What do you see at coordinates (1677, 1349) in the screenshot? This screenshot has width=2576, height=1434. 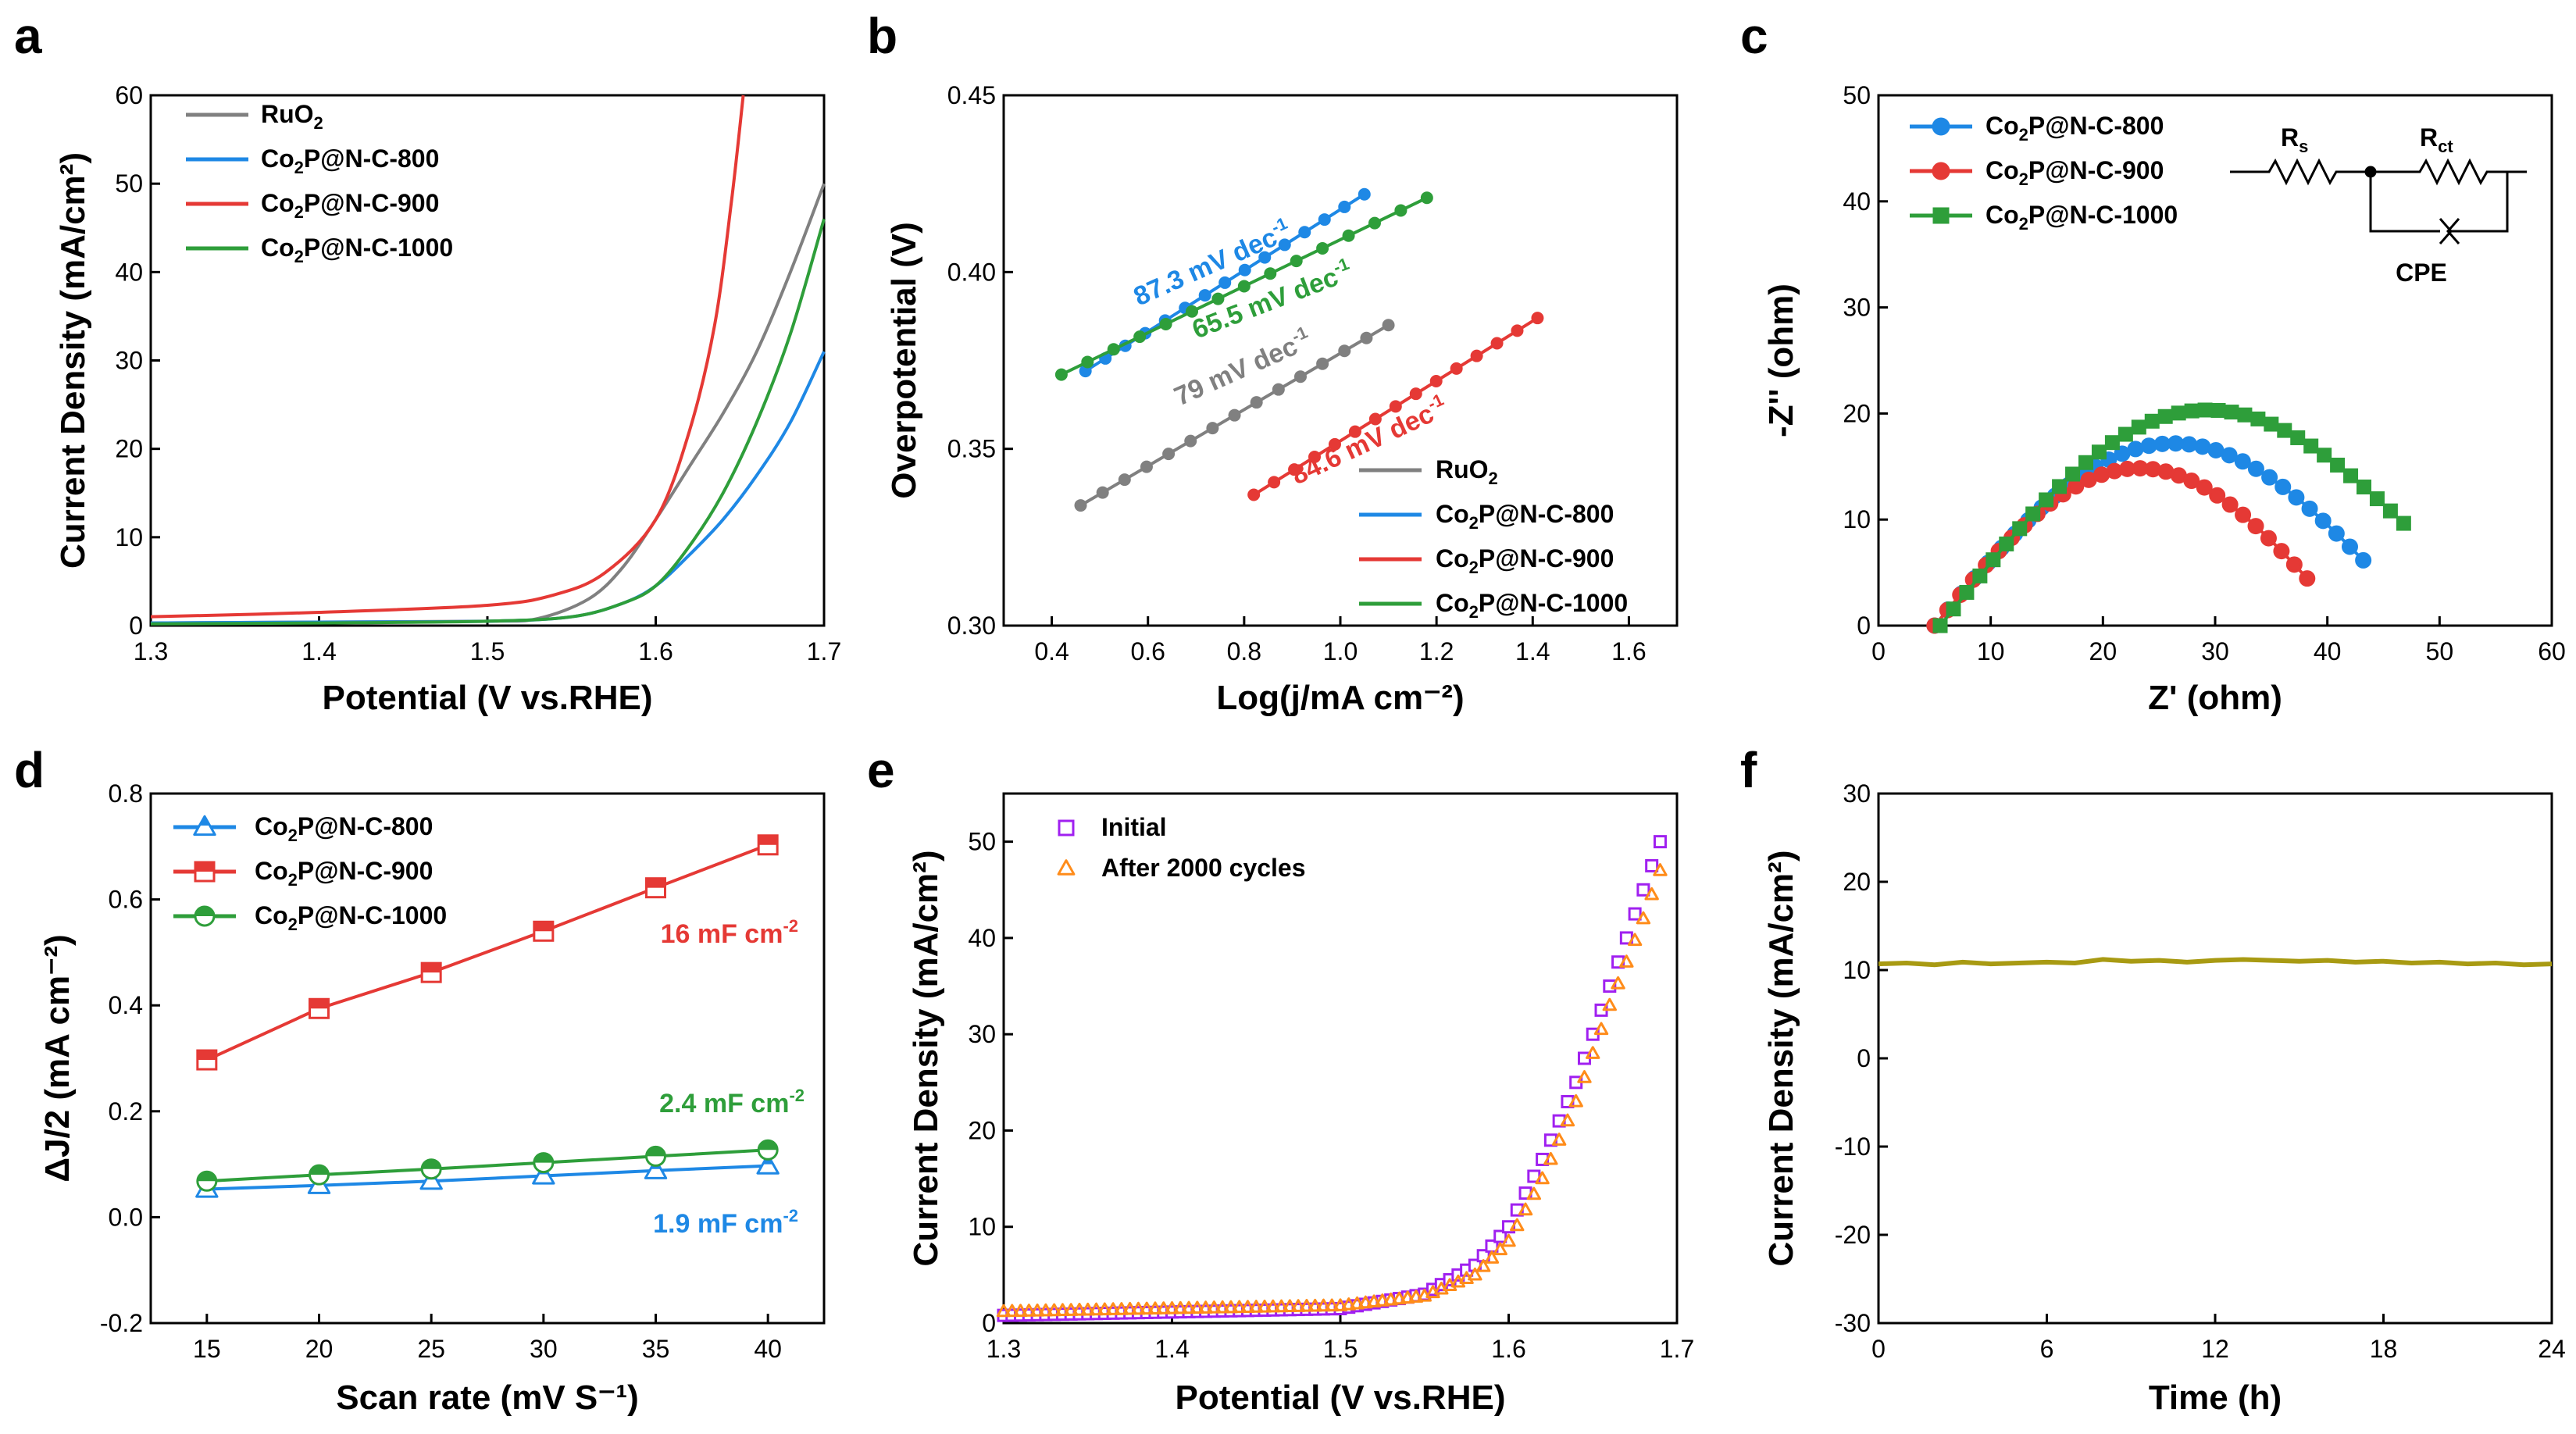 I see `x-tick-label: 1.7` at bounding box center [1677, 1349].